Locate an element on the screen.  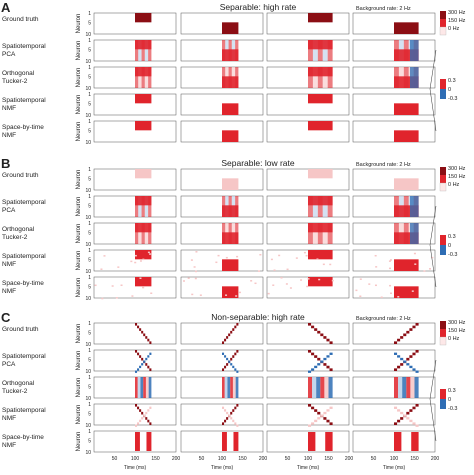
row-label: Orthogonal is located at coordinates (18, 383).